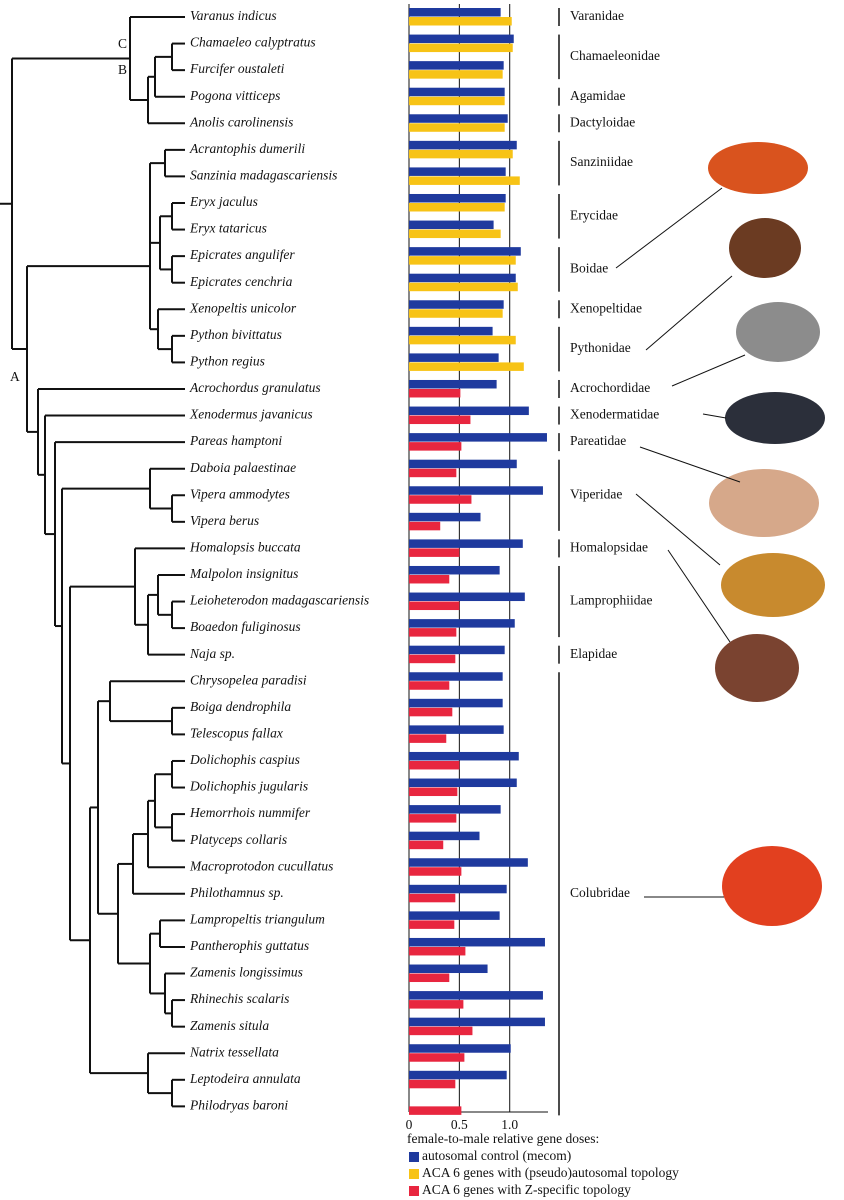 Image resolution: width=844 pixels, height=1200 pixels. Describe the element at coordinates (459, 1124) in the screenshot. I see `x-tick-label: 0.5` at that location.